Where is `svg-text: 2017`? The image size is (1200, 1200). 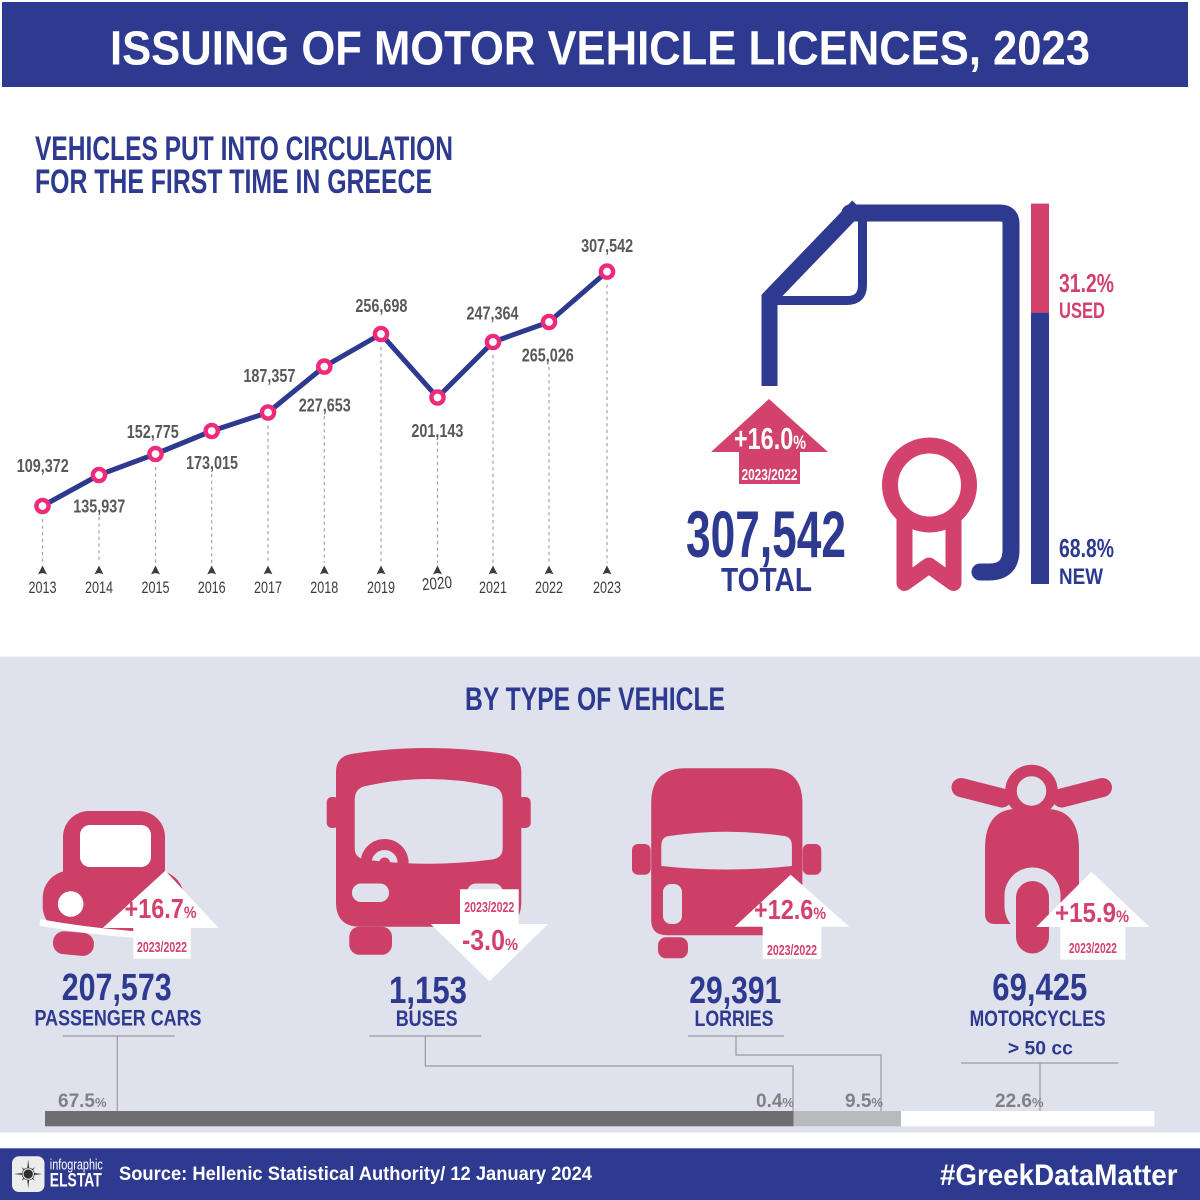
svg-text: 2017 is located at coordinates (268, 587).